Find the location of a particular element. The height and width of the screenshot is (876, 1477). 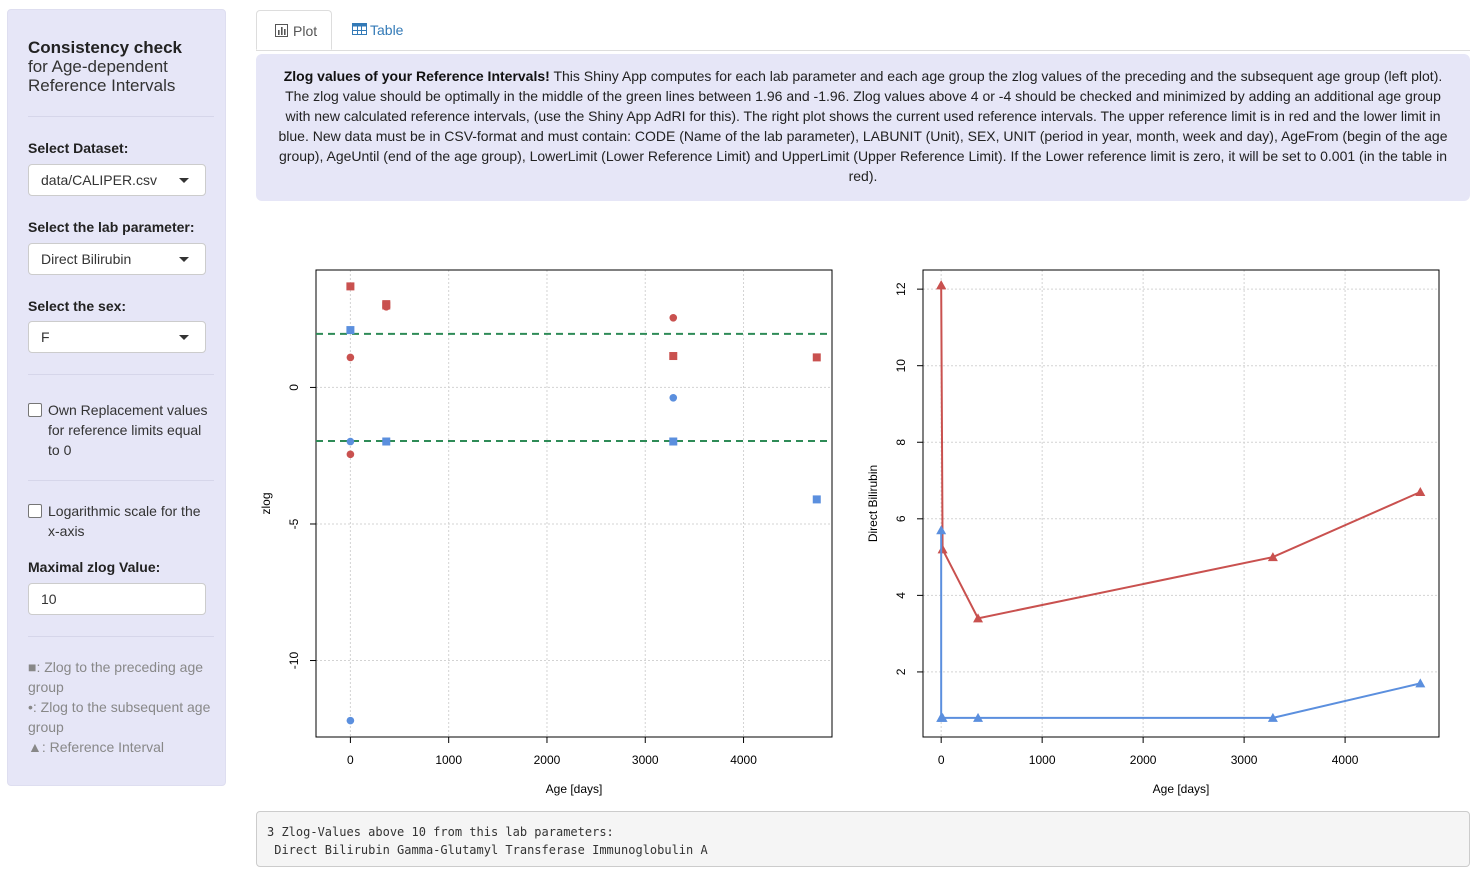

y-tick-label: 12 is located at coordinates (901, 289).